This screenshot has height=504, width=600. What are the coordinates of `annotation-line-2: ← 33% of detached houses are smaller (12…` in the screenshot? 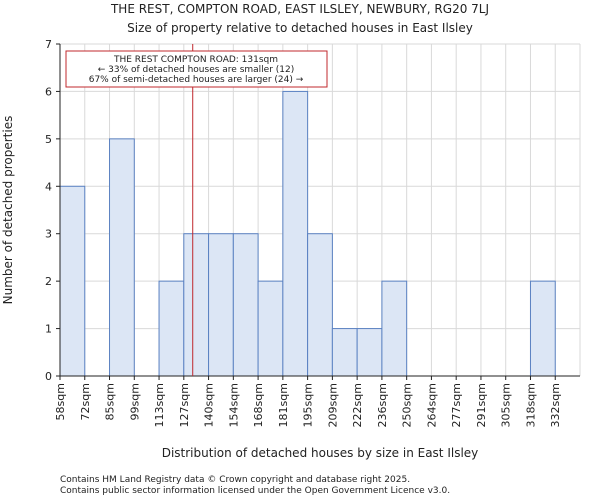 It's located at (196, 70).